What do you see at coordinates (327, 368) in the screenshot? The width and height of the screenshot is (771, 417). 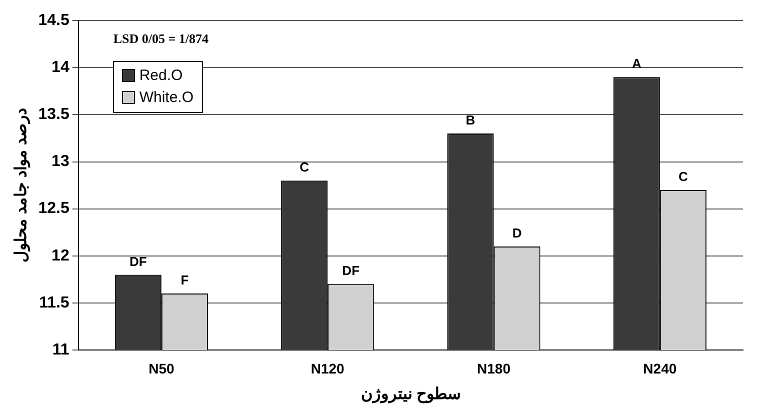 I see `x-tick-label: N120` at bounding box center [327, 368].